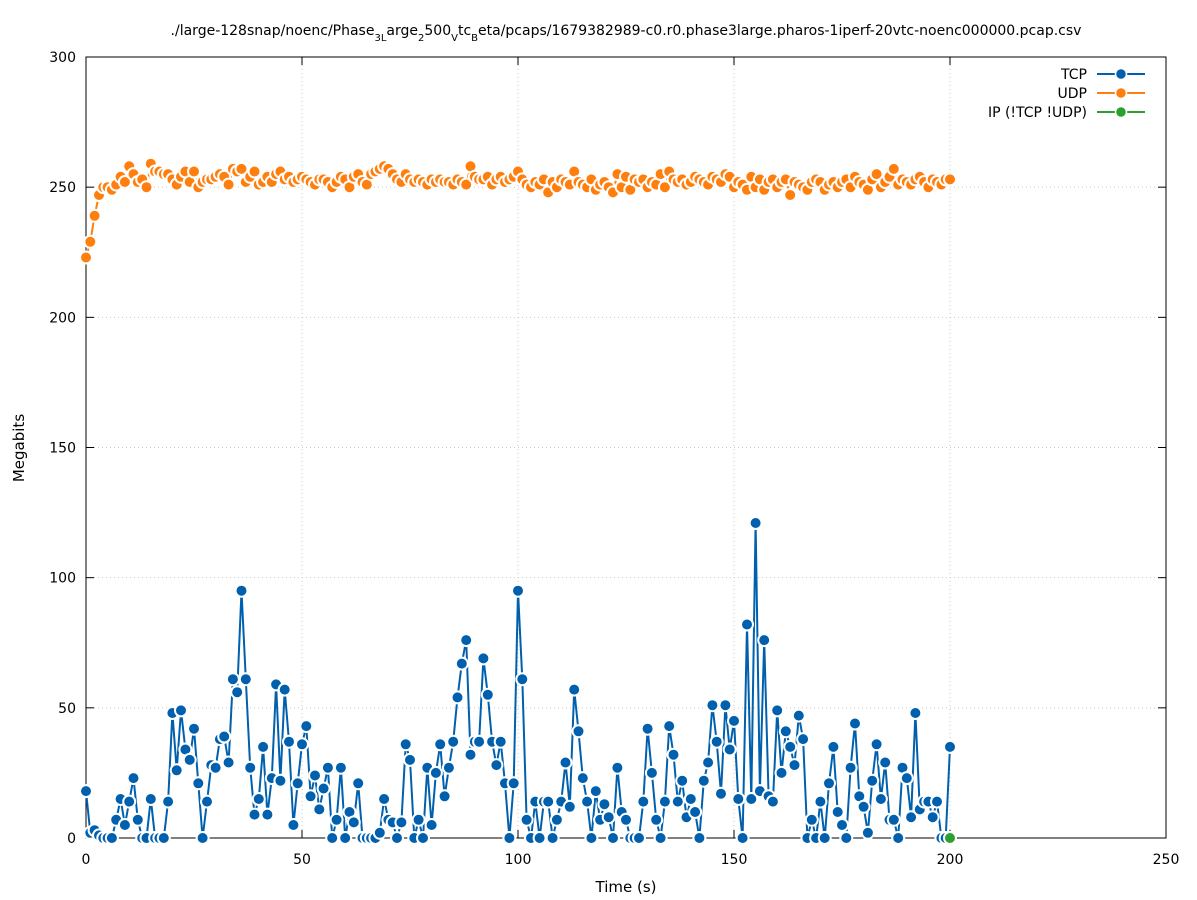 Image resolution: width=1197 pixels, height=900 pixels. Describe the element at coordinates (1166, 860) in the screenshot. I see `x-tick-label: 250` at that location.